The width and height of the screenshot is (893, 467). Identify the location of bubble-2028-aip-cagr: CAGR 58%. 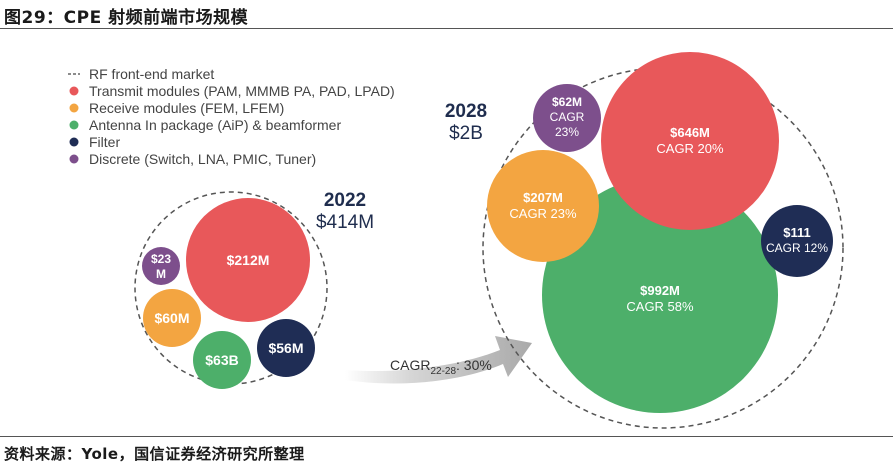
(660, 306).